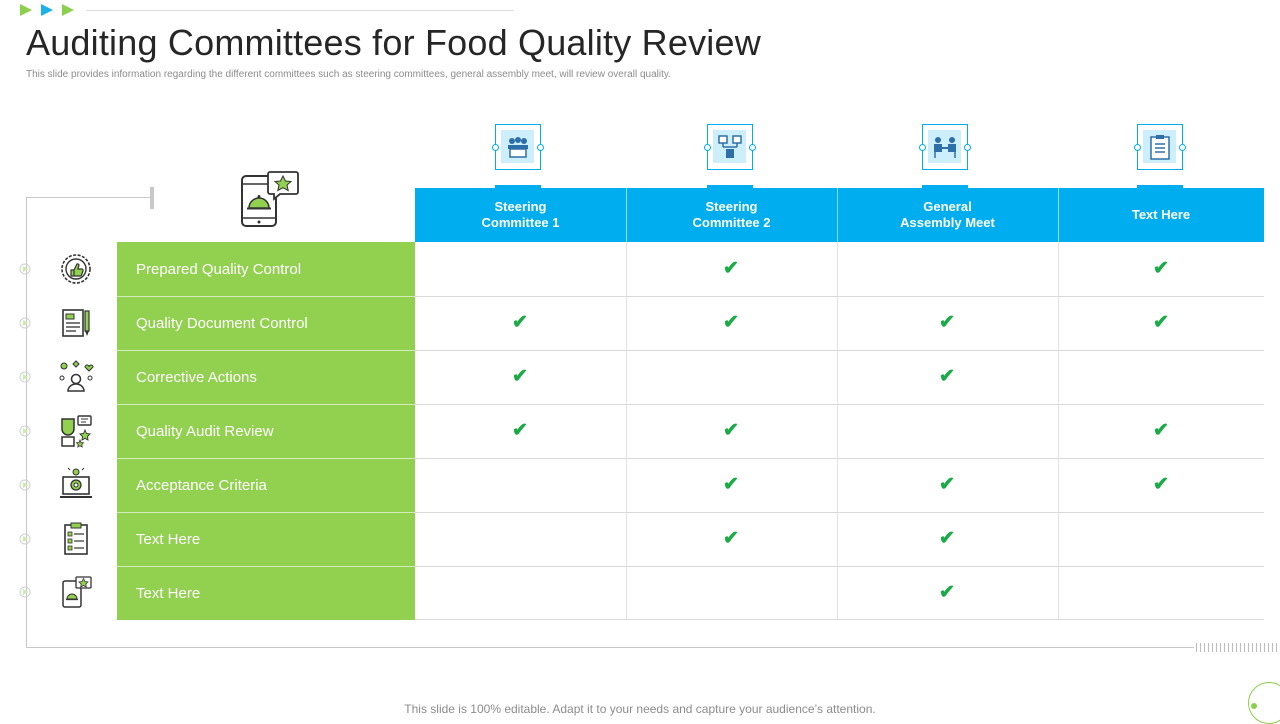 This screenshot has height=724, width=1280. I want to click on row-label-prepared-quality-control: Prepared Quality Control, so click(266, 269).